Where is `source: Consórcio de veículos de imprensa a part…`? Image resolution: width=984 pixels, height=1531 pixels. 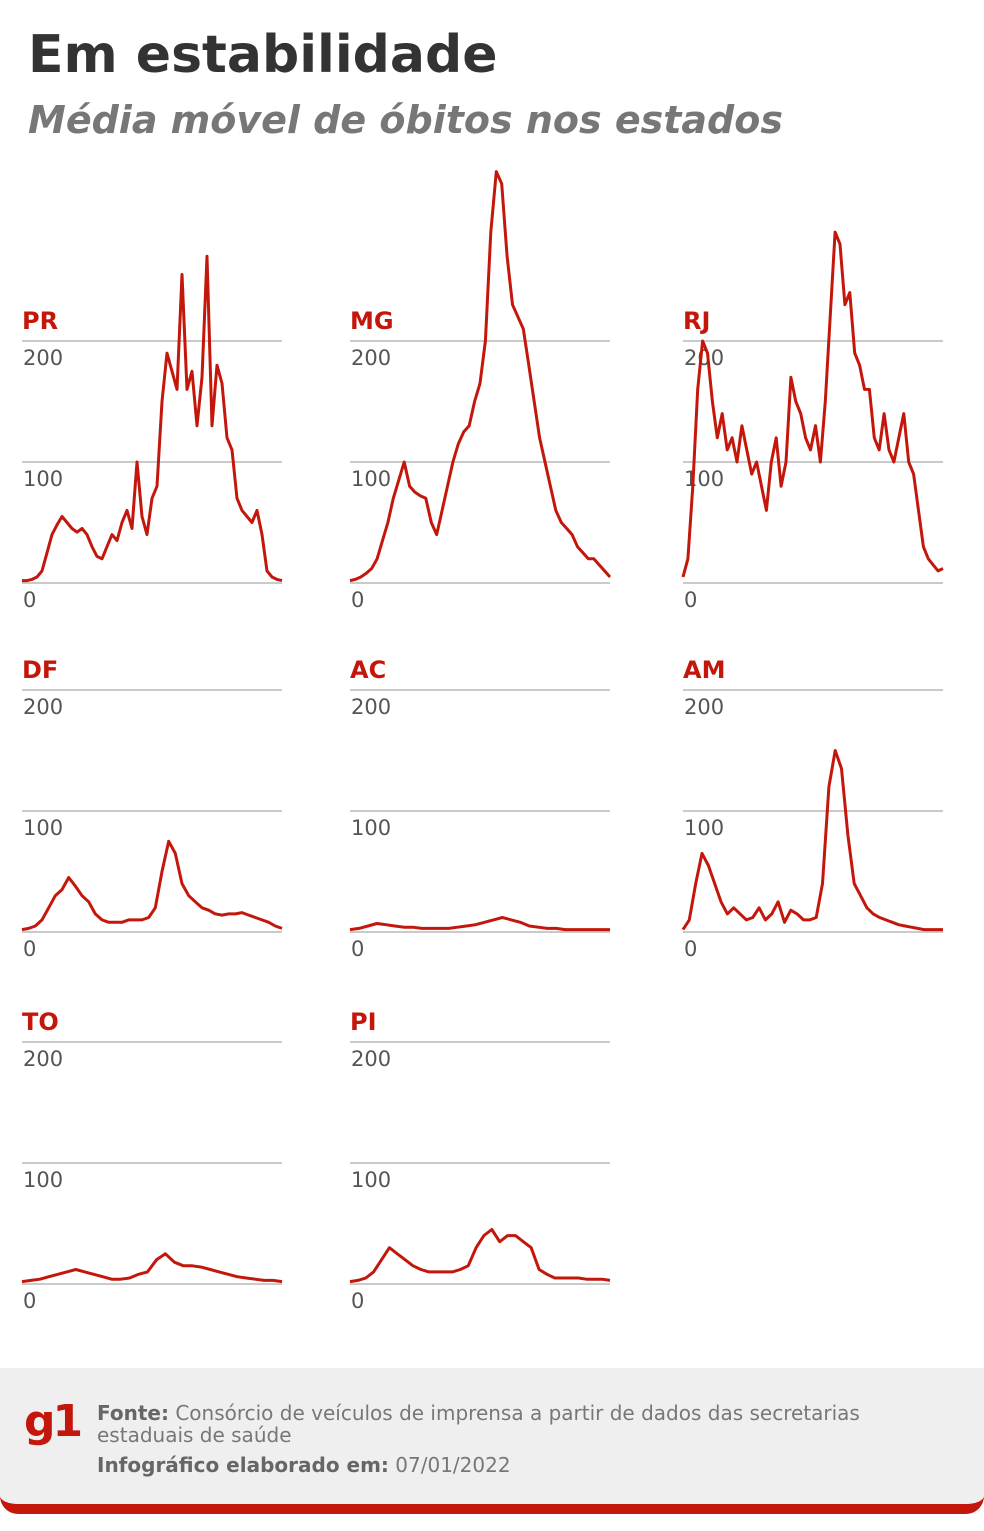
source: Consórcio de veículos de imprensa a part… is located at coordinates (478, 1424).